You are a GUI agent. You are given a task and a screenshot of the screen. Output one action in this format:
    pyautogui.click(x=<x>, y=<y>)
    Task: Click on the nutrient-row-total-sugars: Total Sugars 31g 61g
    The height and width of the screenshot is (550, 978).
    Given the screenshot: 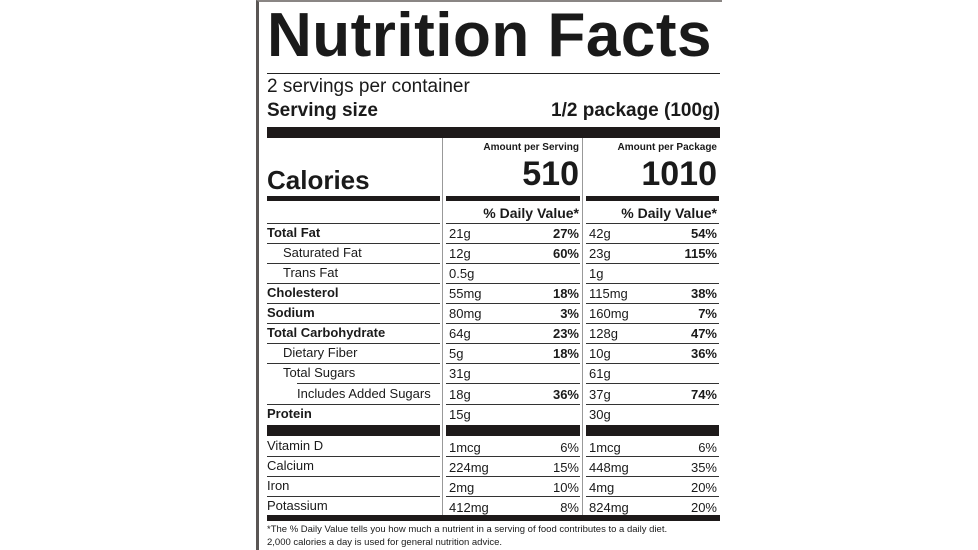 What is the action you would take?
    pyautogui.click(x=447, y=373)
    